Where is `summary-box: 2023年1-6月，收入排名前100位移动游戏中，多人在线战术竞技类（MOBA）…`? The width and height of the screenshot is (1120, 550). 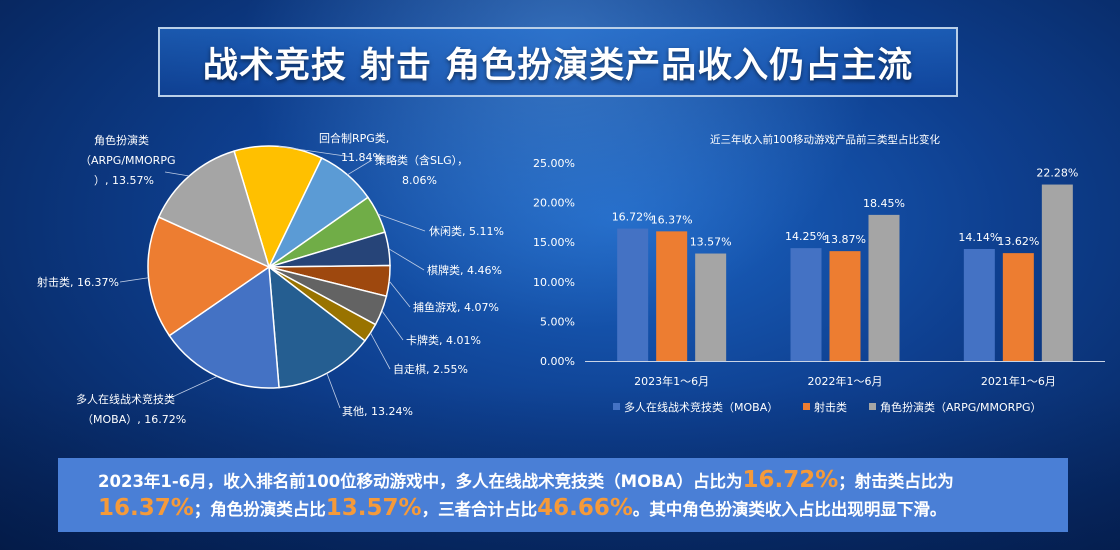
summary-box: 2023年1-6月，收入排名前100位移动游戏中，多人在线战术竞技类（MOBA）… is located at coordinates (563, 495).